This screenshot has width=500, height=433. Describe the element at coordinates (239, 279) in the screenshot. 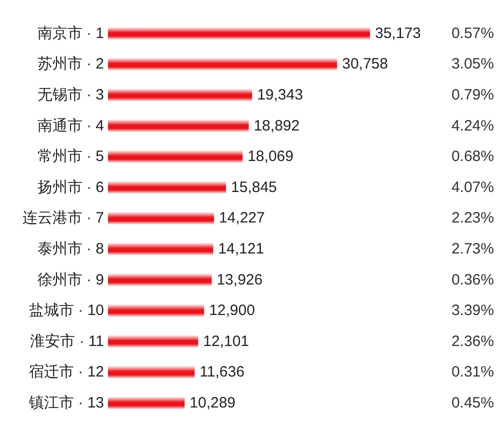

I see `data-label: 13,926` at that location.